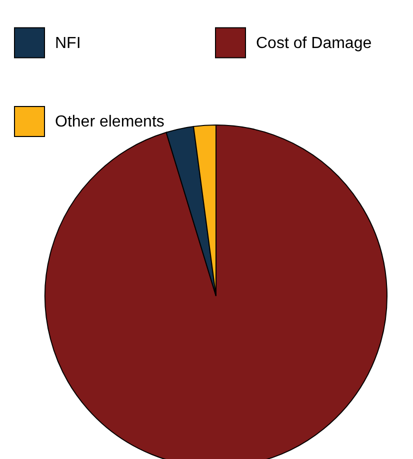 The height and width of the screenshot is (459, 413). What do you see at coordinates (314, 43) in the screenshot?
I see `legend-label: Cost of Damage` at bounding box center [314, 43].